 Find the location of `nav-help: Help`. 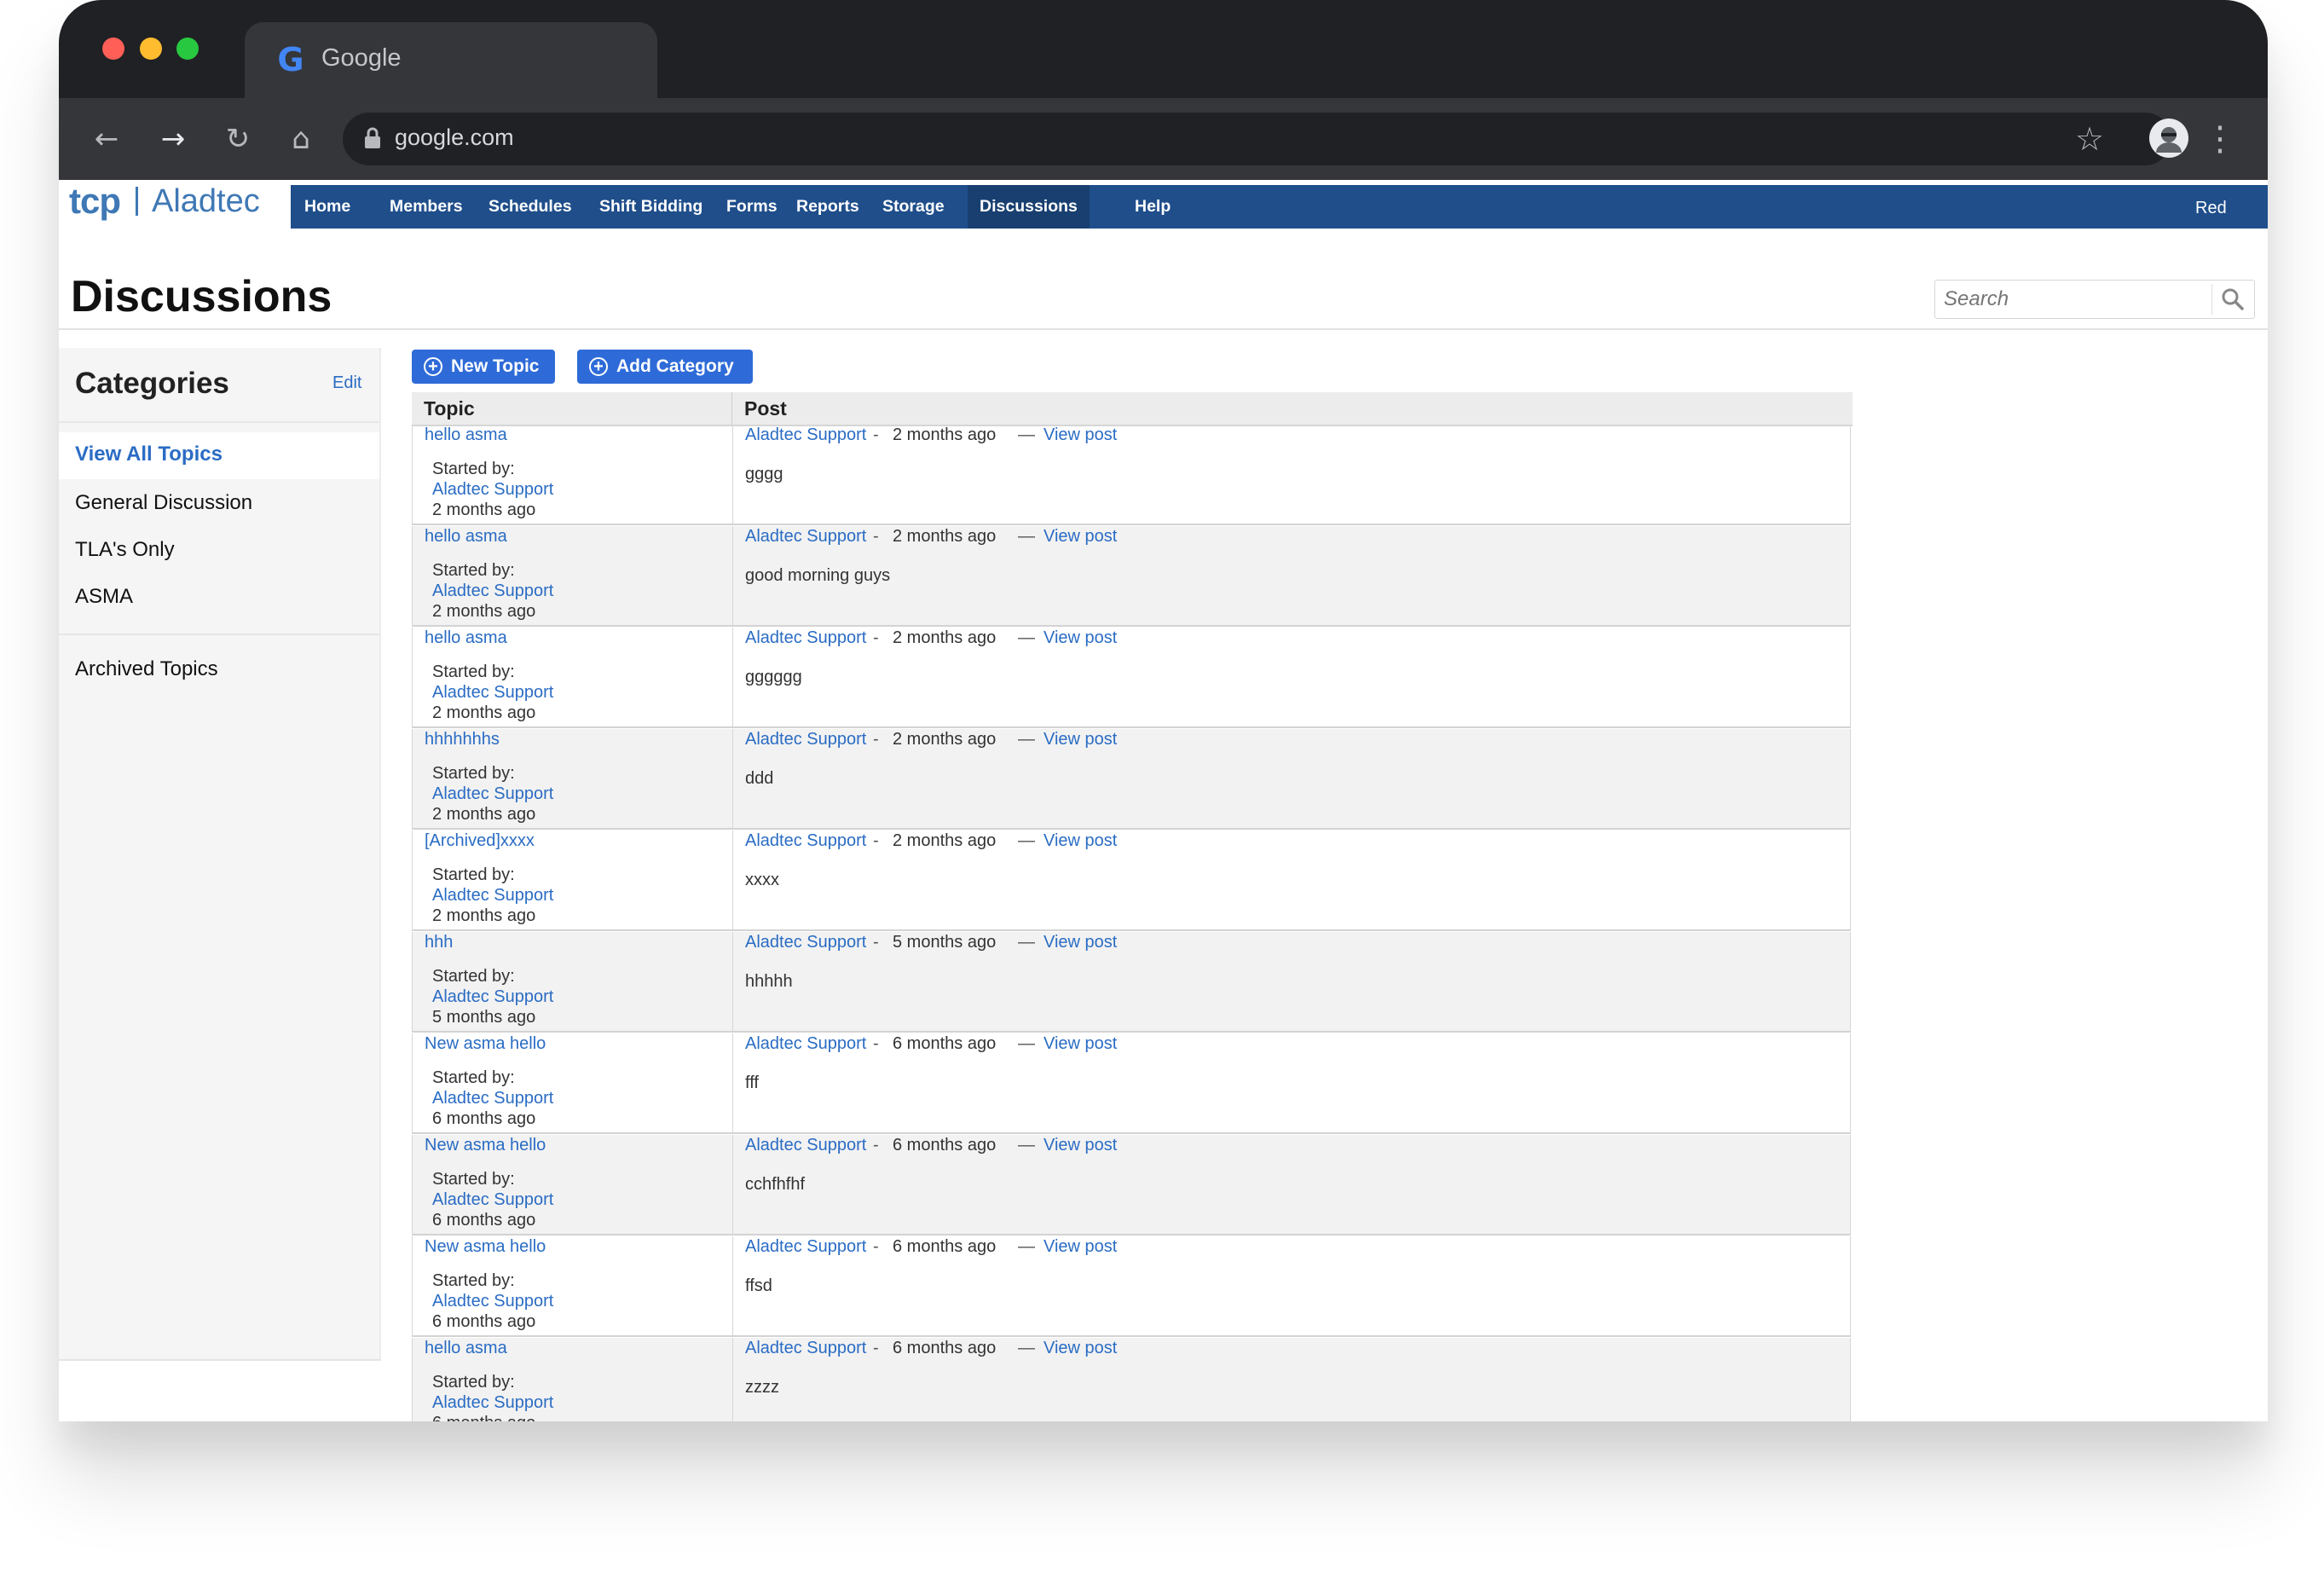

nav-help: Help is located at coordinates (1153, 206).